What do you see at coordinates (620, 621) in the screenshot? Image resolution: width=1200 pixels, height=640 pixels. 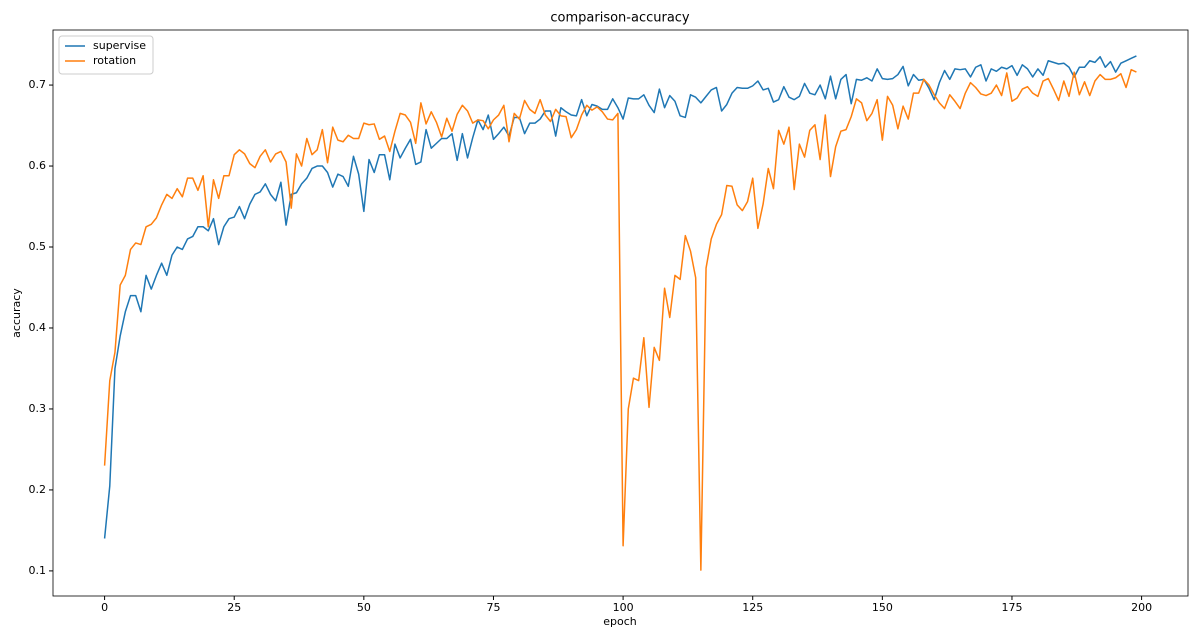 I see `x-axis-label: epoch` at bounding box center [620, 621].